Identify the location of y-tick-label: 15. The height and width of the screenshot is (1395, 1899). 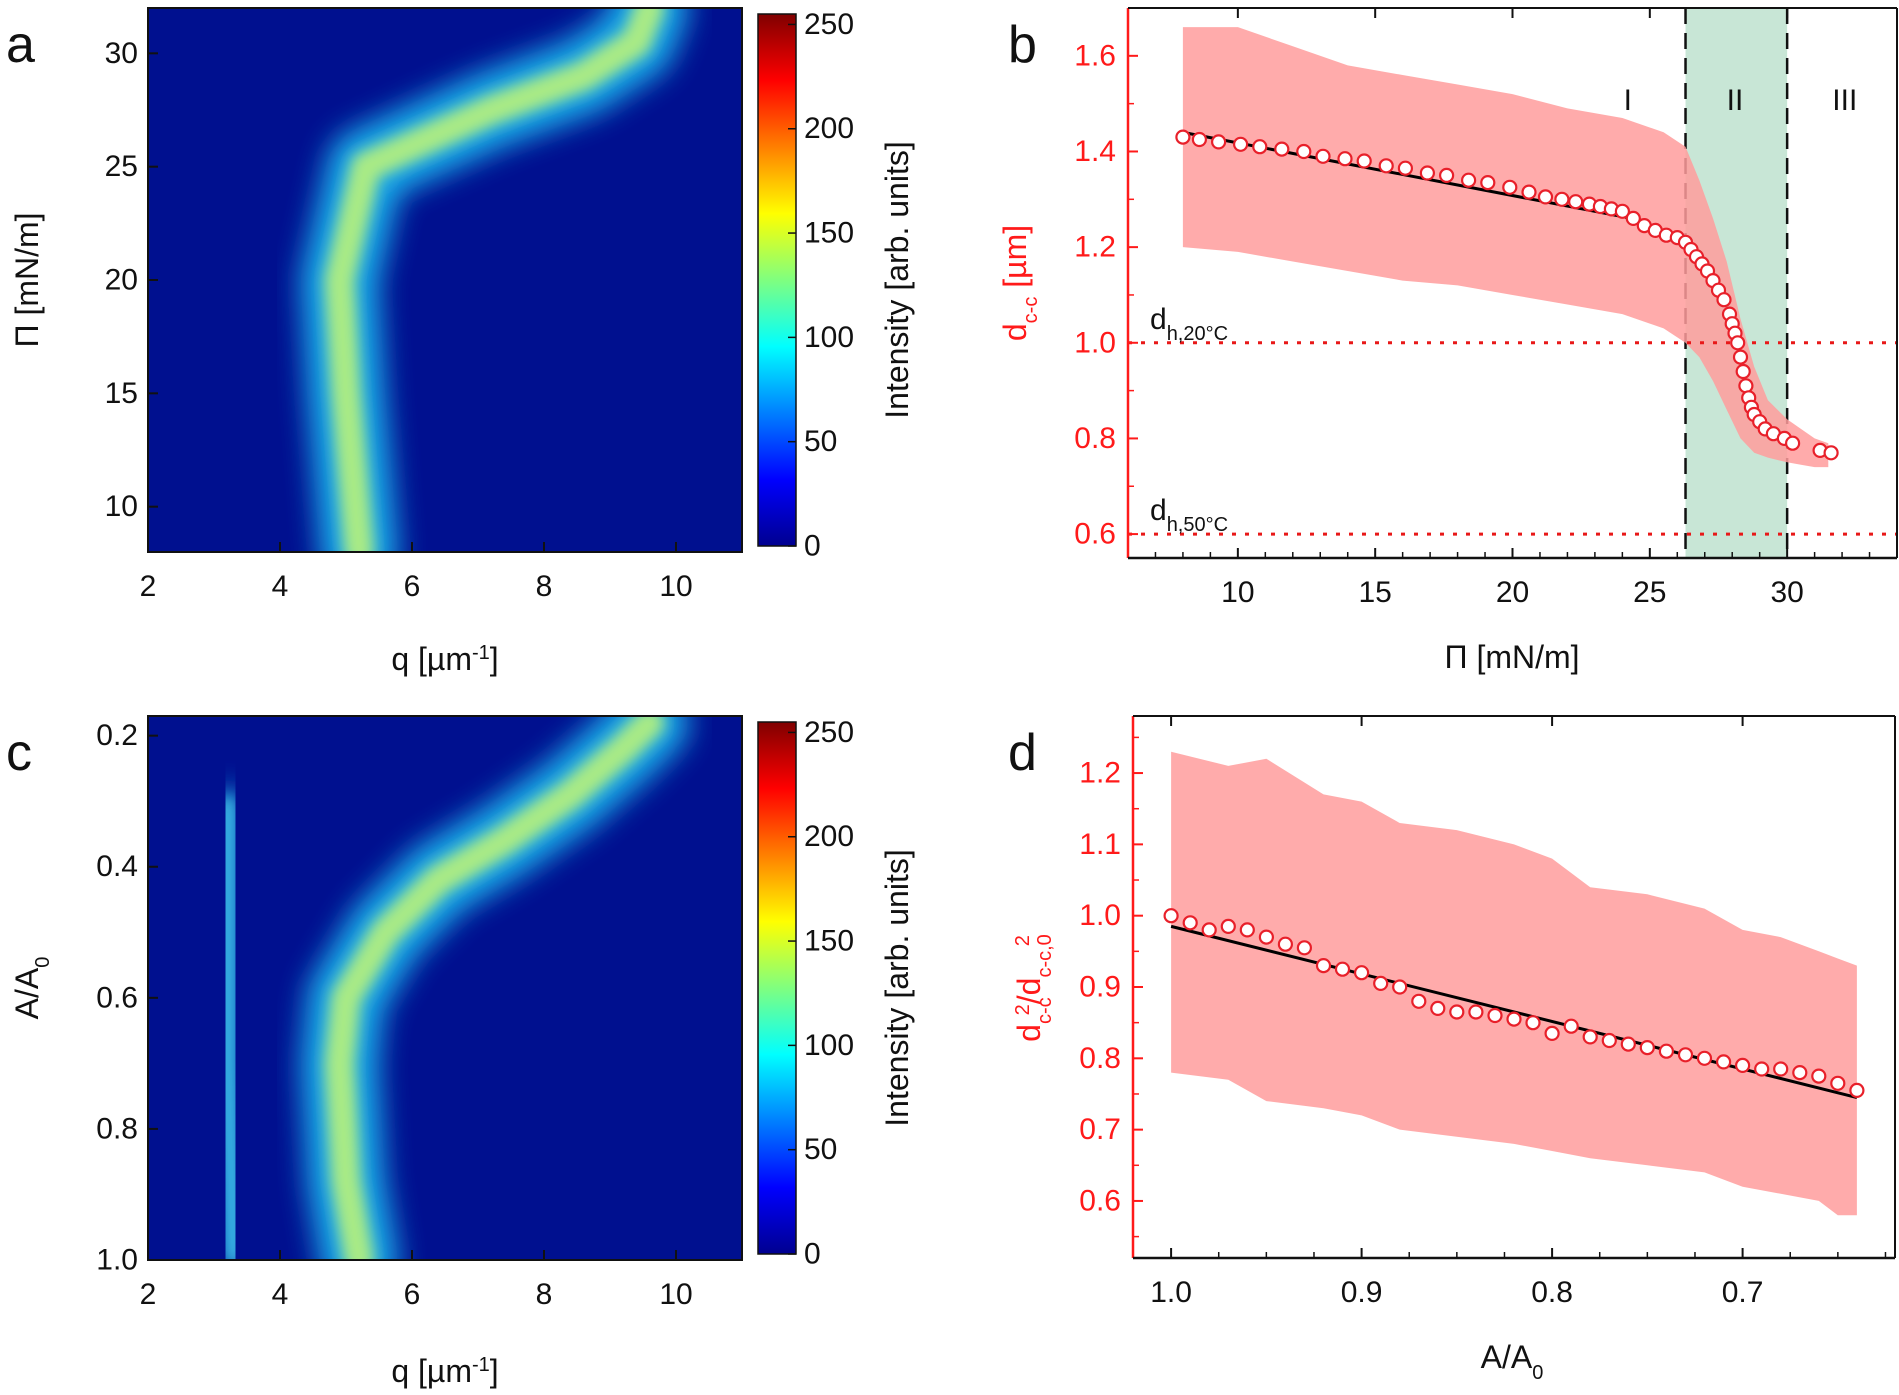
(121, 393).